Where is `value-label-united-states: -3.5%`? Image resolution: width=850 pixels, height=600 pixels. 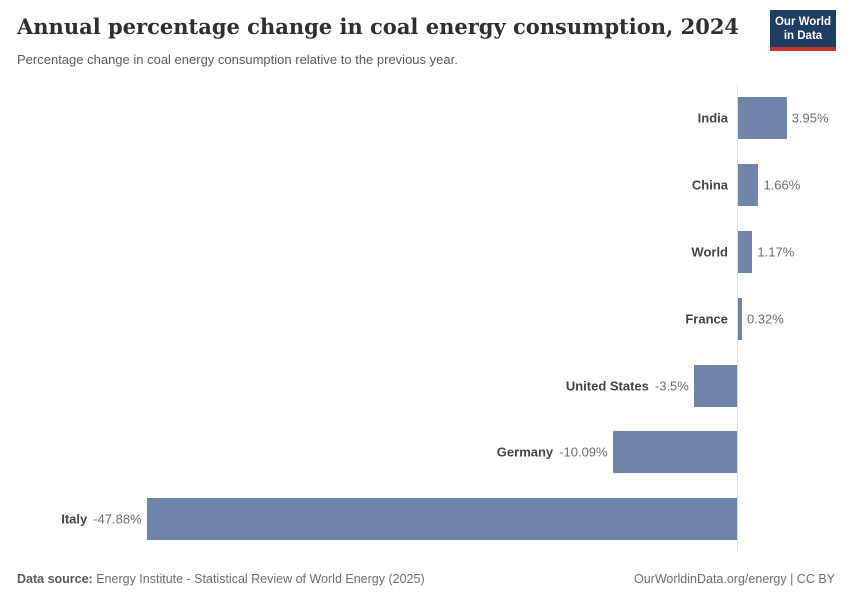 value-label-united-states: -3.5% is located at coordinates (671, 386).